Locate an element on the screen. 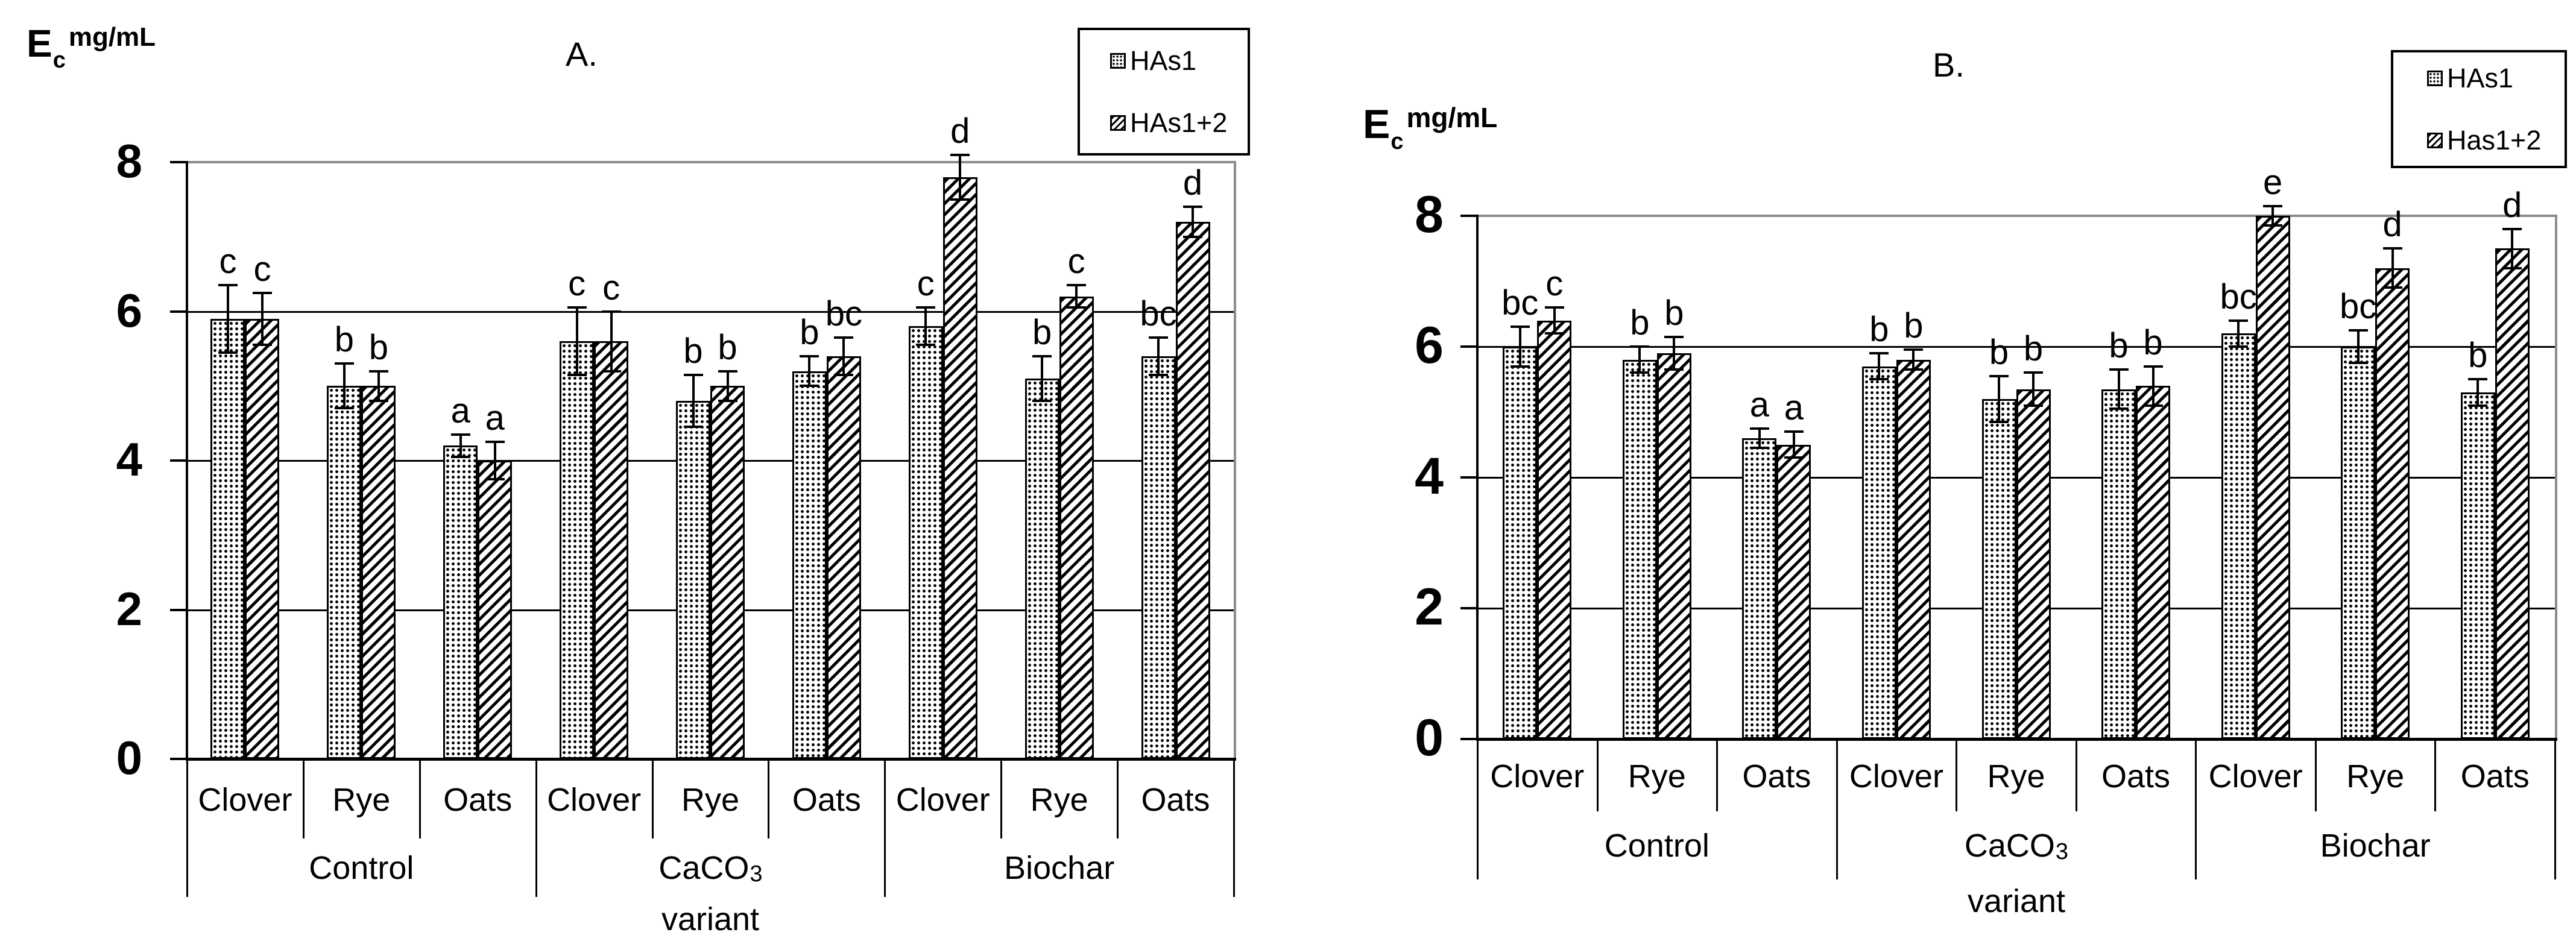 The image size is (2576, 950). bar-HAs1+2-CaCO3-Clover is located at coordinates (611, 550).